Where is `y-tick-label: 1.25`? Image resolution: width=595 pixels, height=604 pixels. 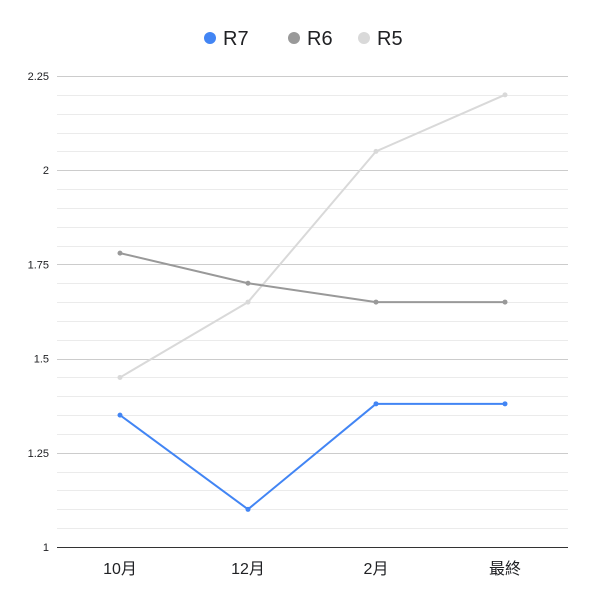
y-tick-label: 1.25 is located at coordinates (38, 454).